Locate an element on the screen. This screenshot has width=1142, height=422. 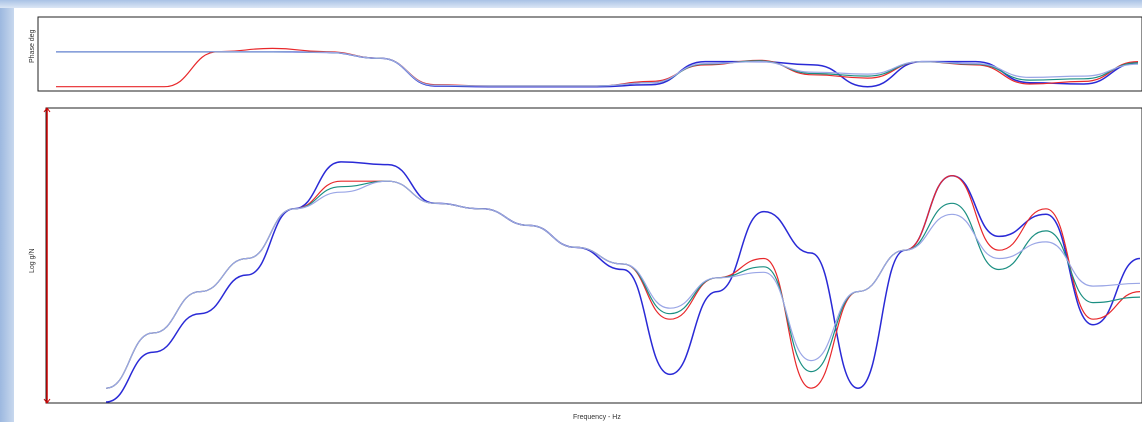
phase-series-group is located at coordinates (597, 67).